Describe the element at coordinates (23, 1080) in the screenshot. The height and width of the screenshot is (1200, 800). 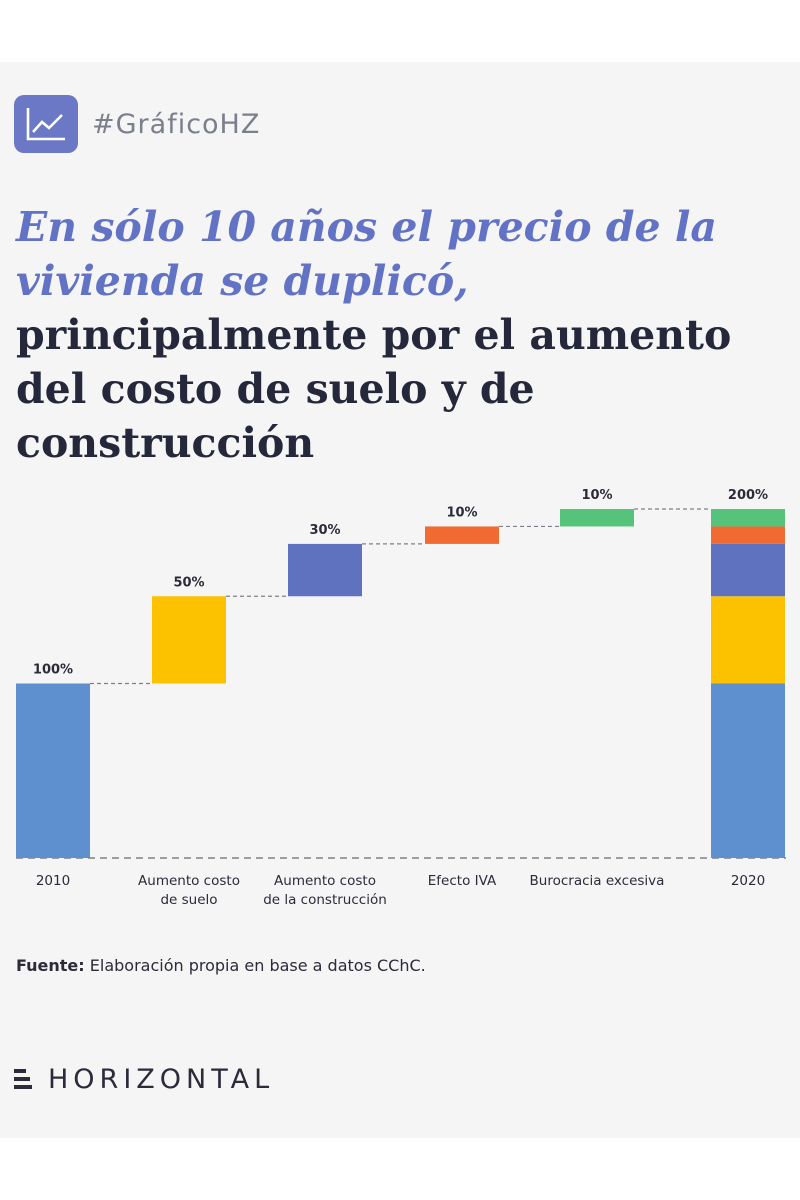
I see `horizontal-logo-icon` at that location.